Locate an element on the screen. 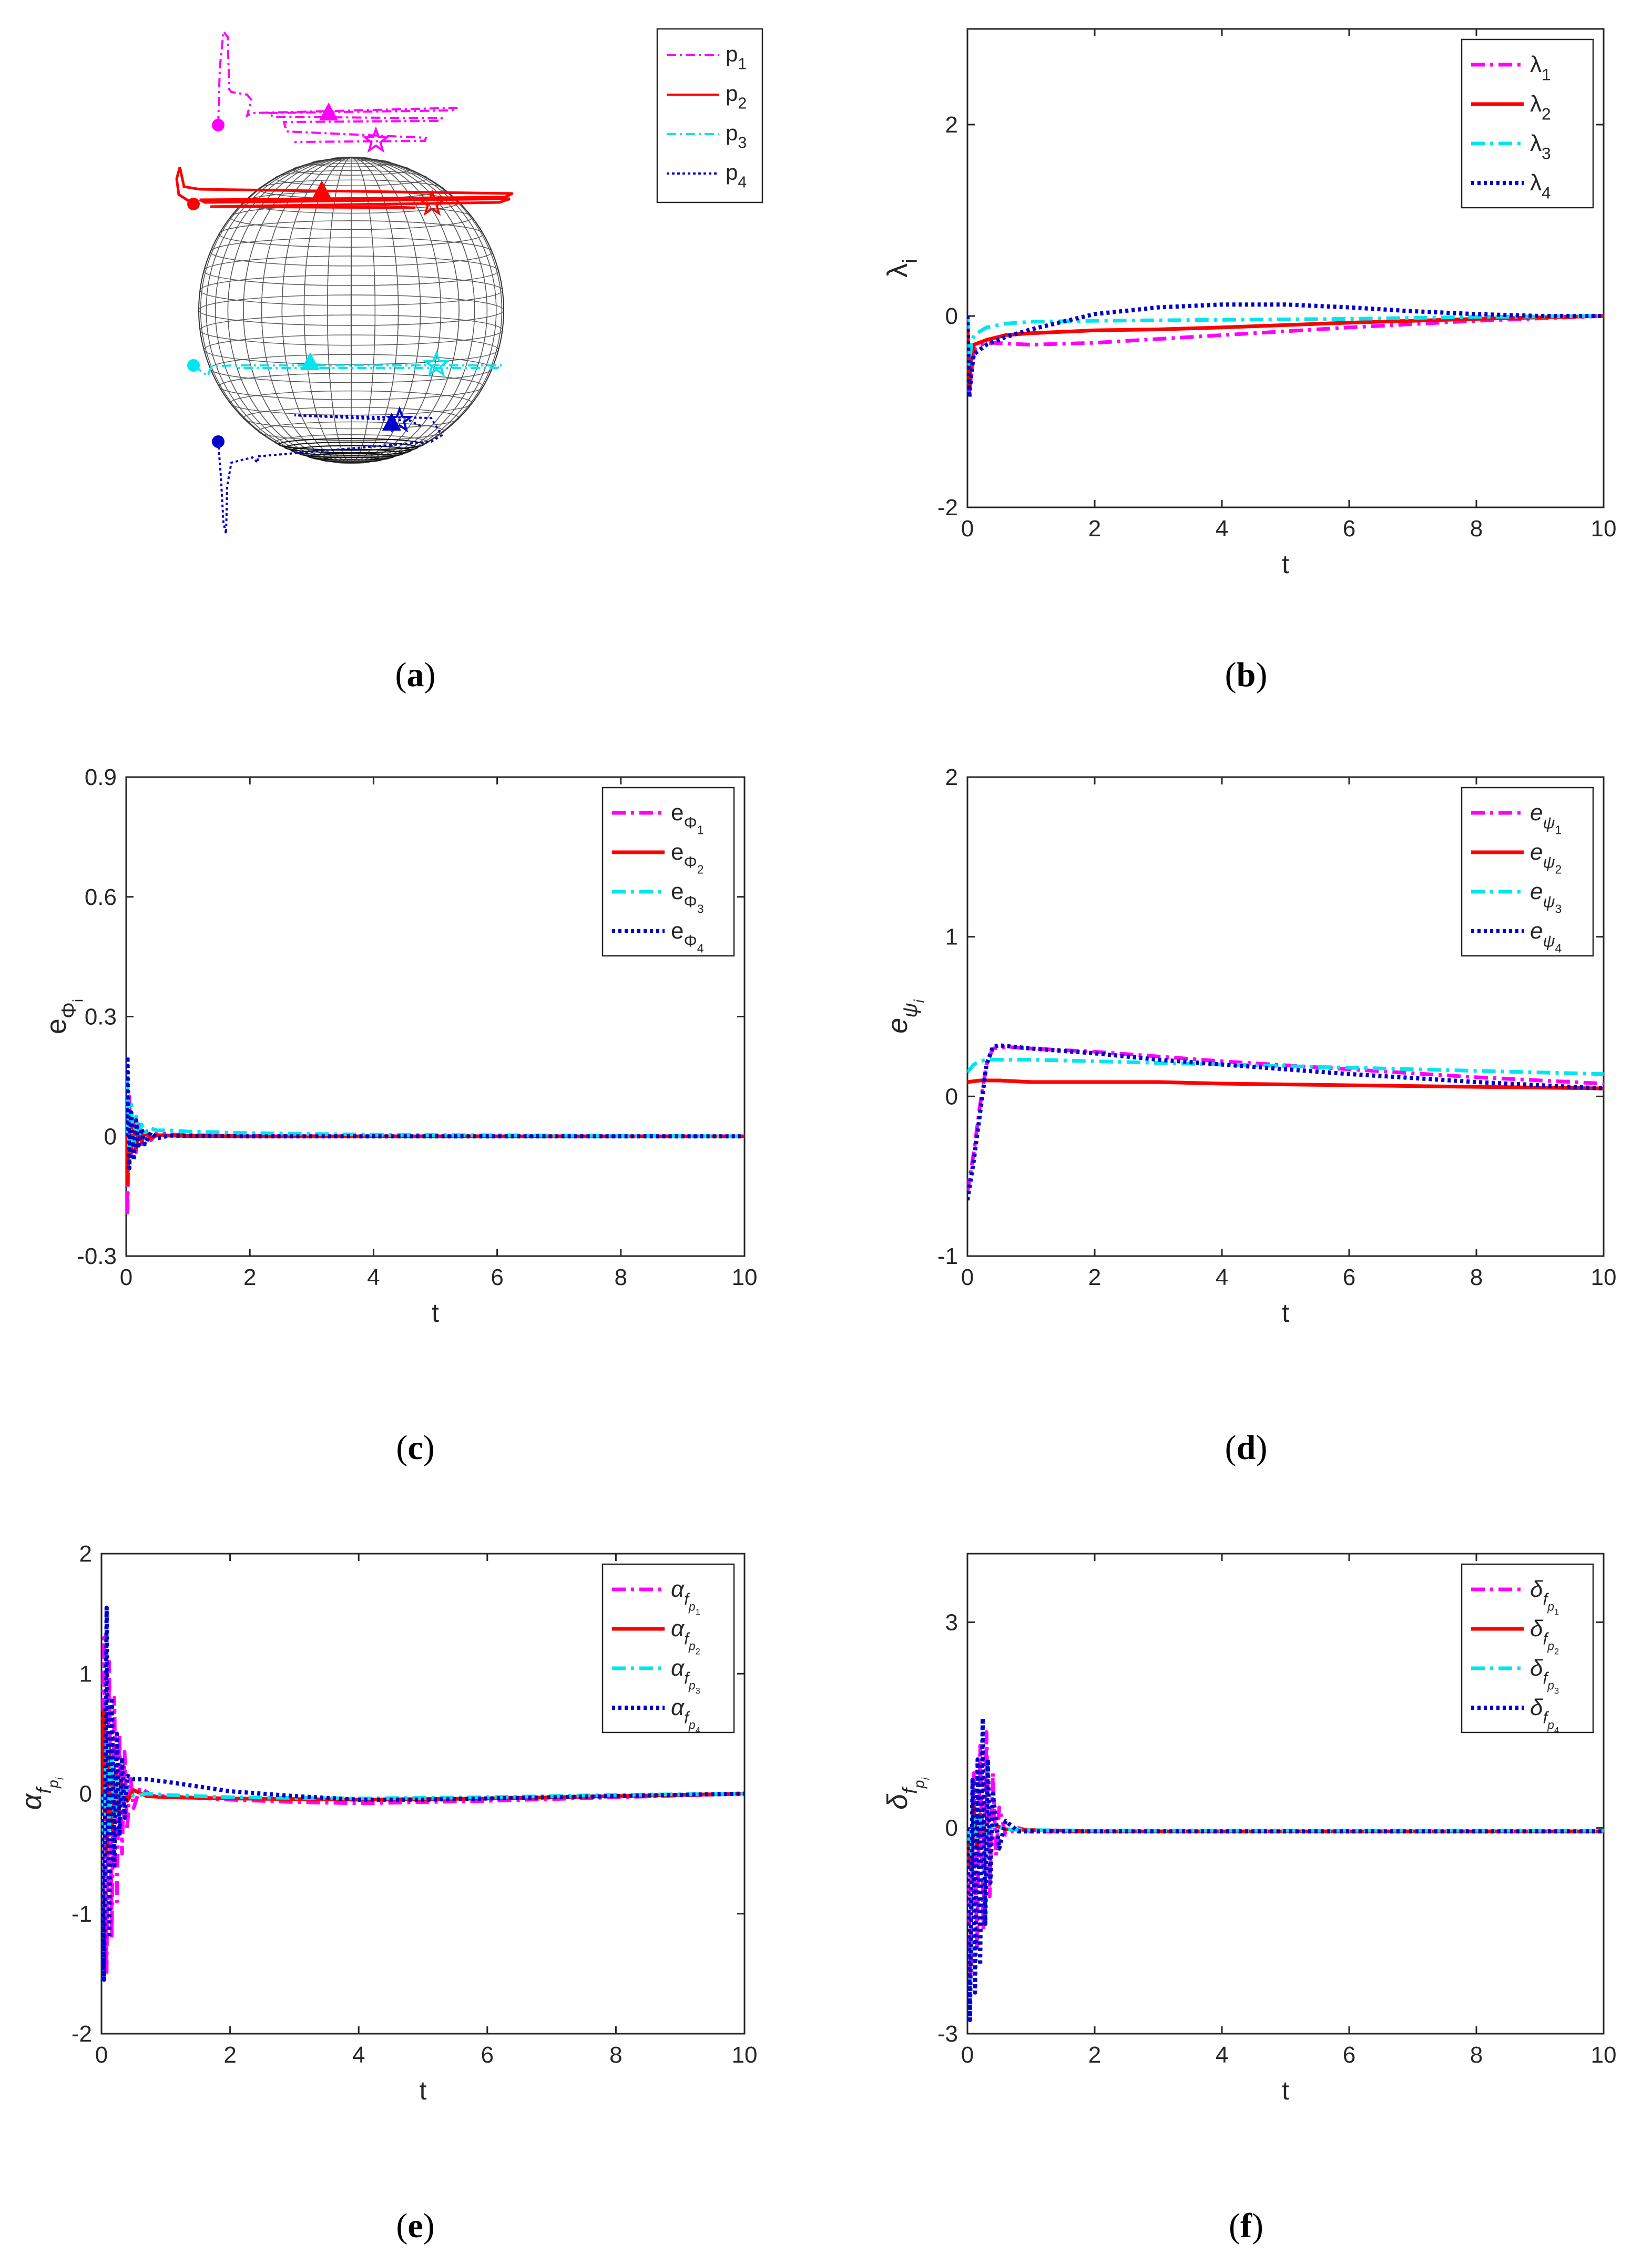  legend-label-a-1: p1 is located at coordinates (736, 58).